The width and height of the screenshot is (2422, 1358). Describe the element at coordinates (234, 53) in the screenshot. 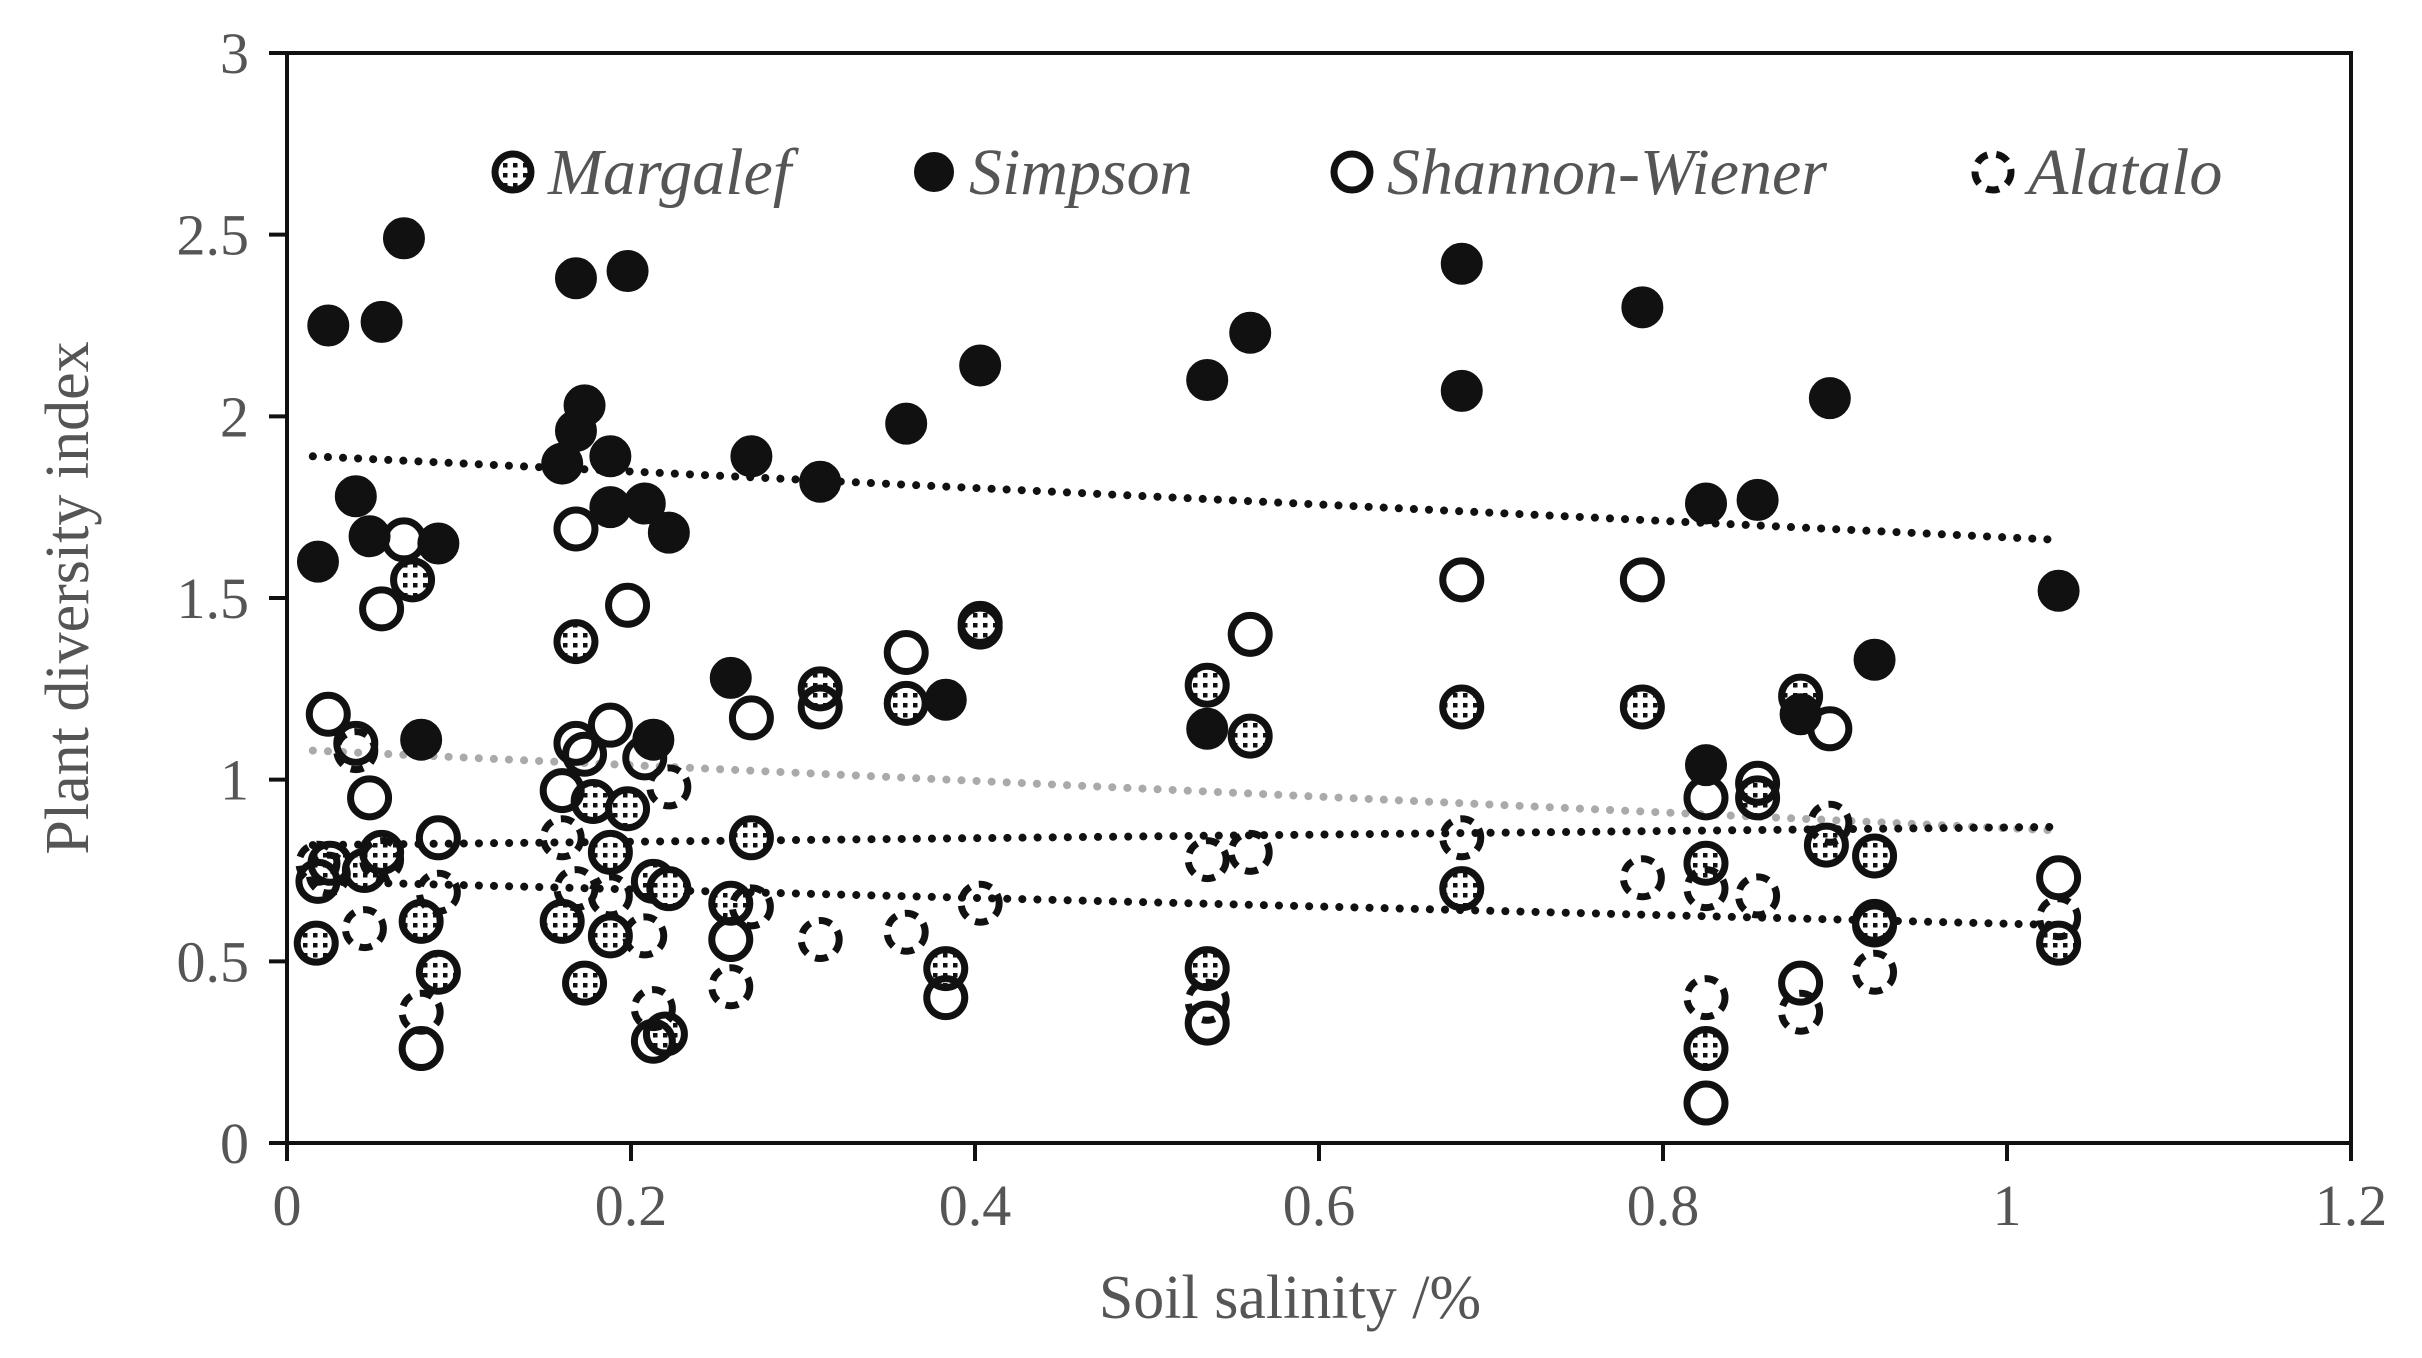

I see `y-tick-label: 3` at that location.